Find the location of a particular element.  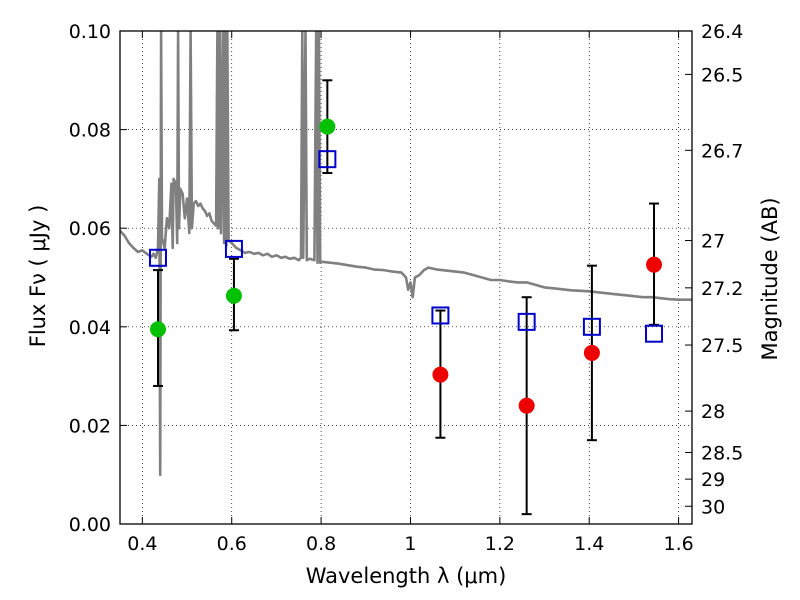

mag-tick-label: 26.7 is located at coordinates (722, 151).